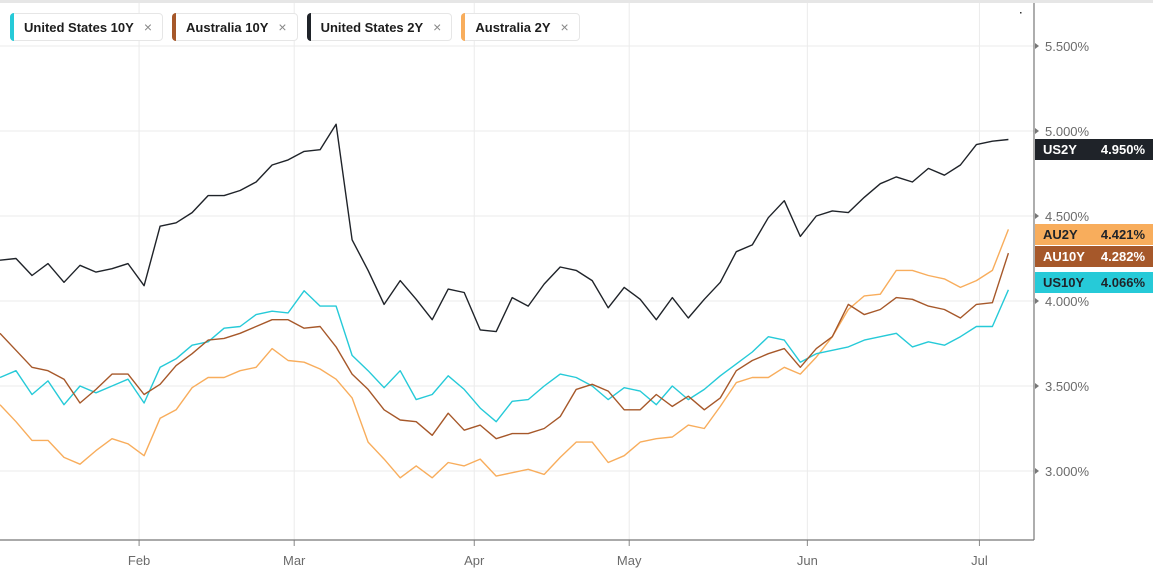 This screenshot has width=1153, height=575. I want to click on tag-value: 4.066%, so click(1122, 282).